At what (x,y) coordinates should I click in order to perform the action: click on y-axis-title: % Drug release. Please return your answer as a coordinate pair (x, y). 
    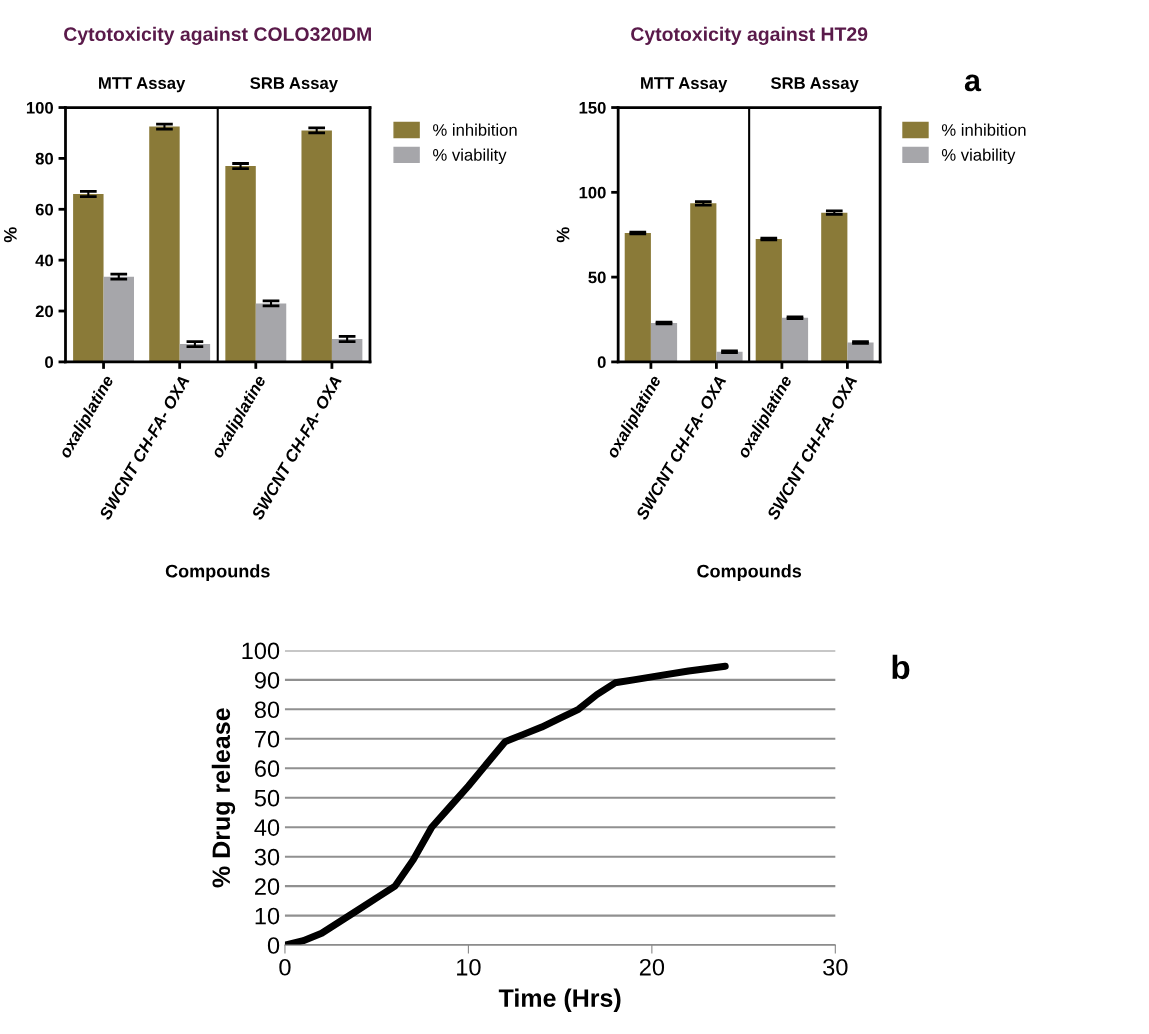
    Looking at the image, I should click on (223, 798).